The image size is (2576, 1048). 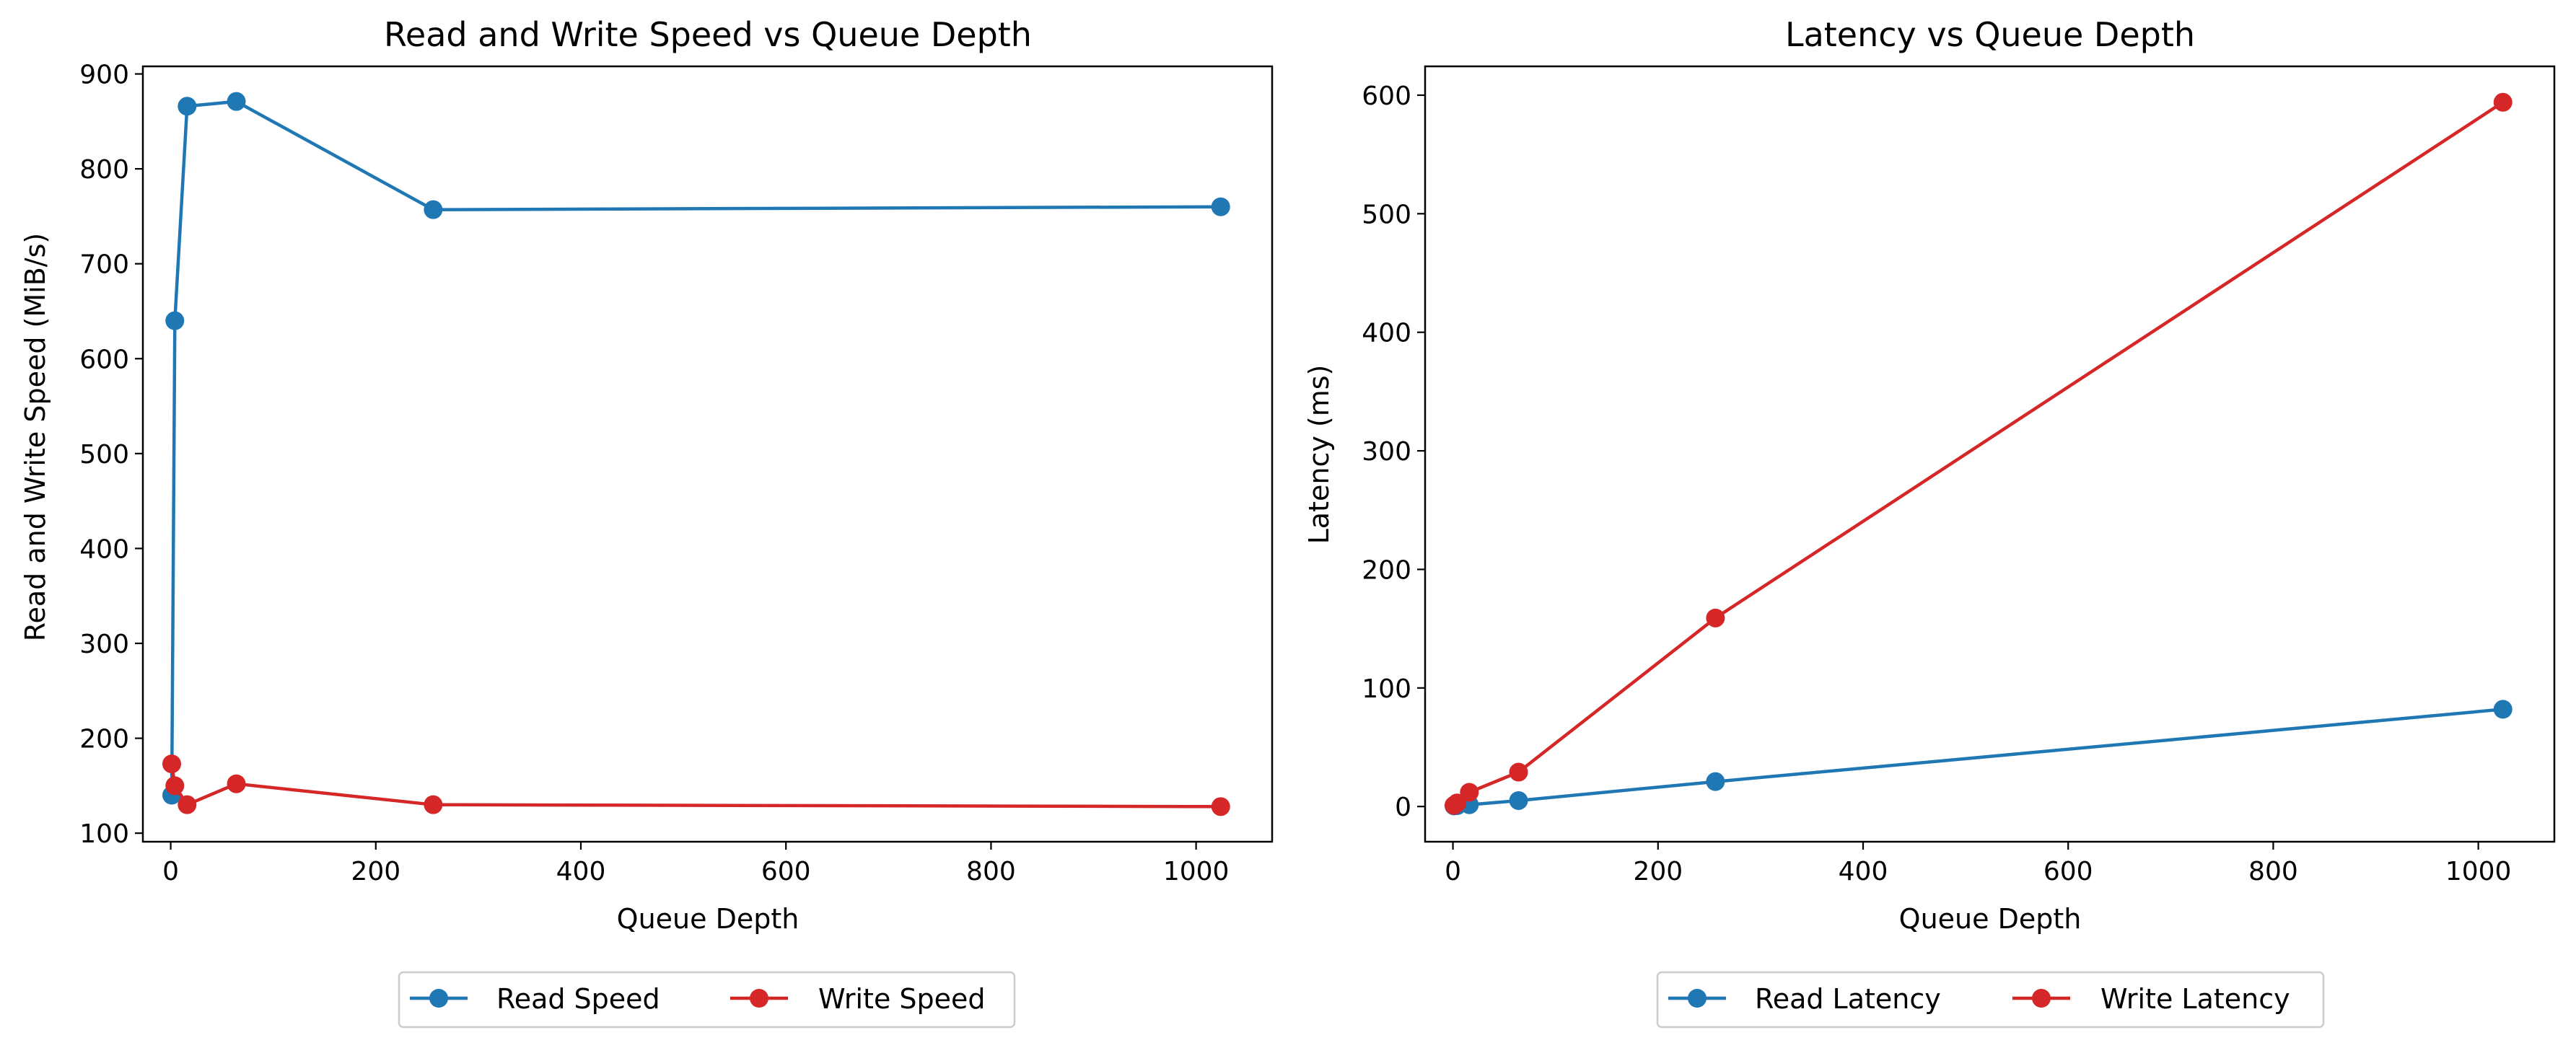 What do you see at coordinates (104, 265) in the screenshot?
I see `y-tick-label: 700` at bounding box center [104, 265].